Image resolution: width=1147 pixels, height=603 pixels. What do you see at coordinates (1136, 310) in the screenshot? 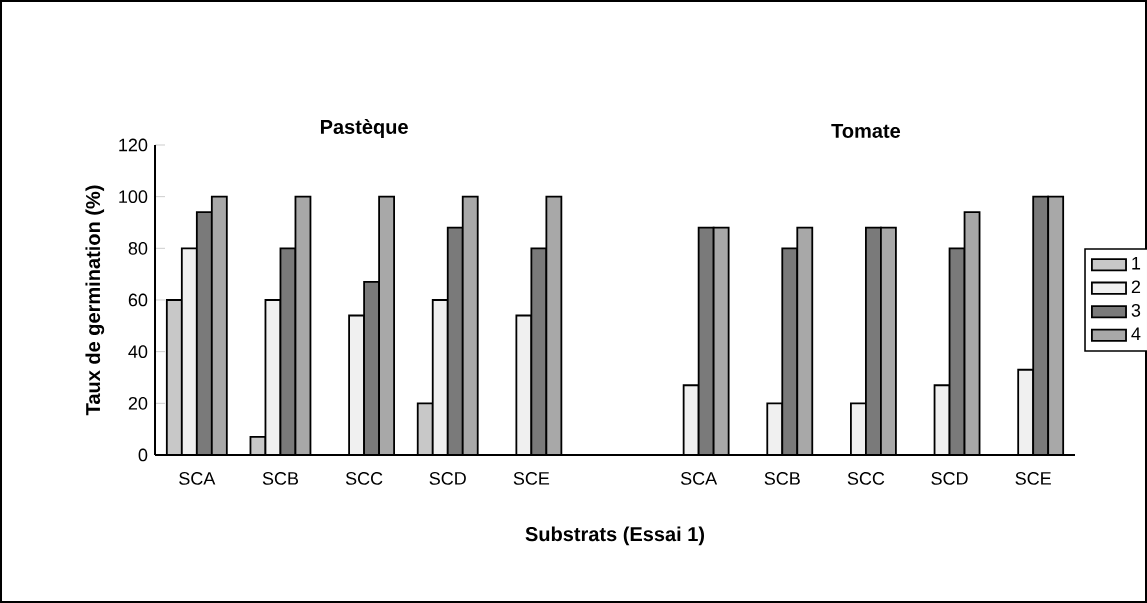
I see `legend-label: 3` at bounding box center [1136, 310].